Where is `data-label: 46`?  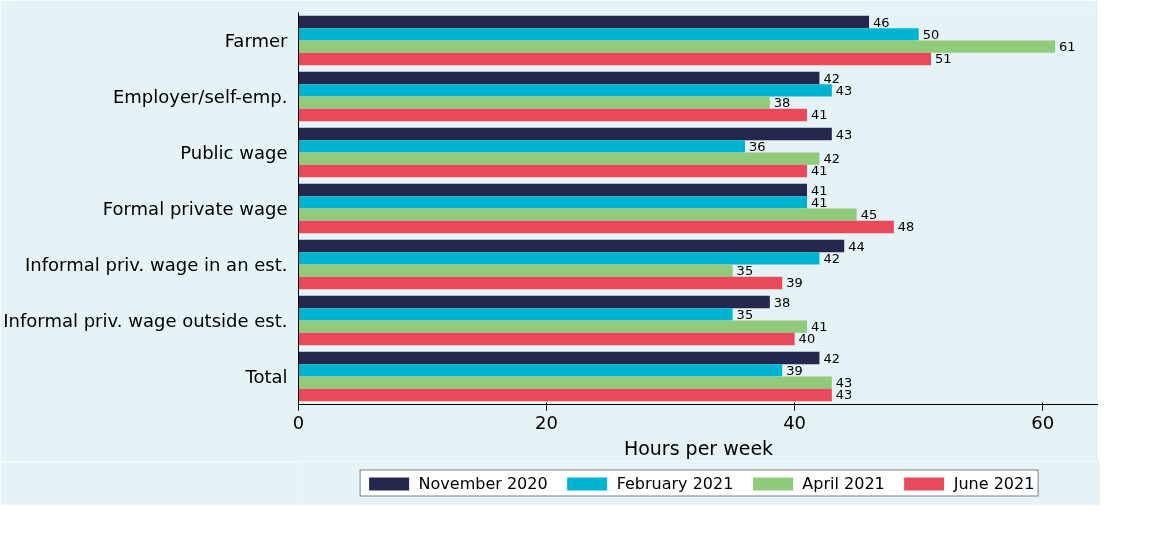 data-label: 46 is located at coordinates (881, 22).